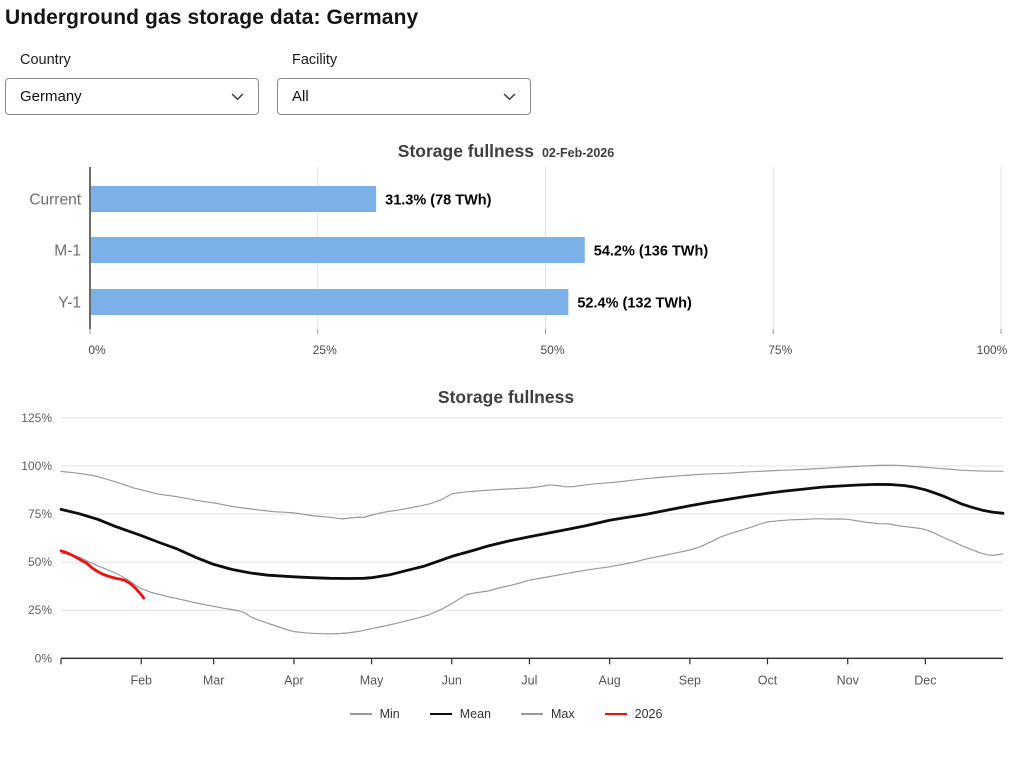 This screenshot has height=766, width=1012. I want to click on facility-filter-group: Facility All, so click(404, 83).